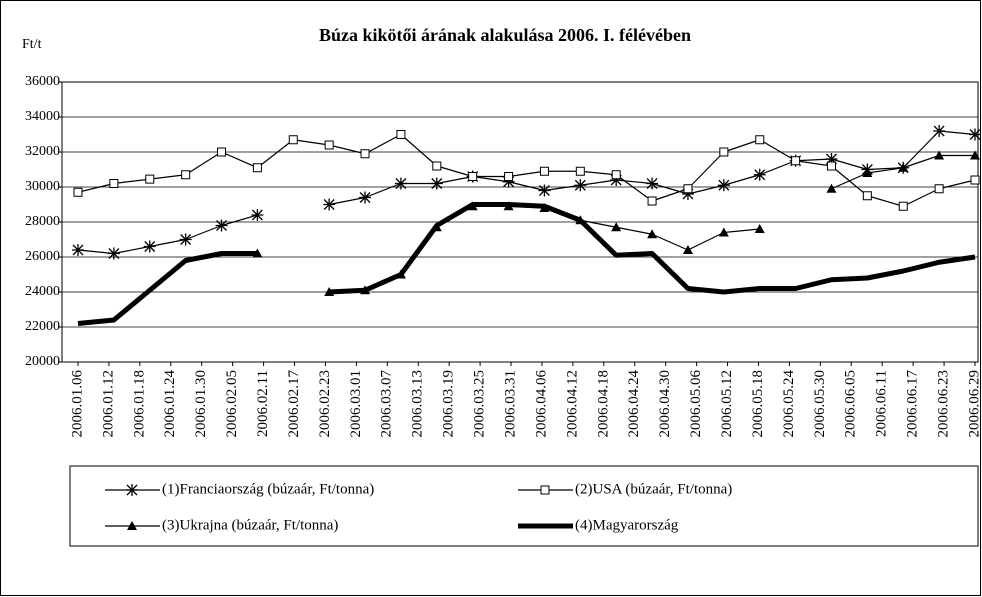 This screenshot has width=982, height=597. I want to click on x-tick-label: 2006.05.24, so click(789, 404).